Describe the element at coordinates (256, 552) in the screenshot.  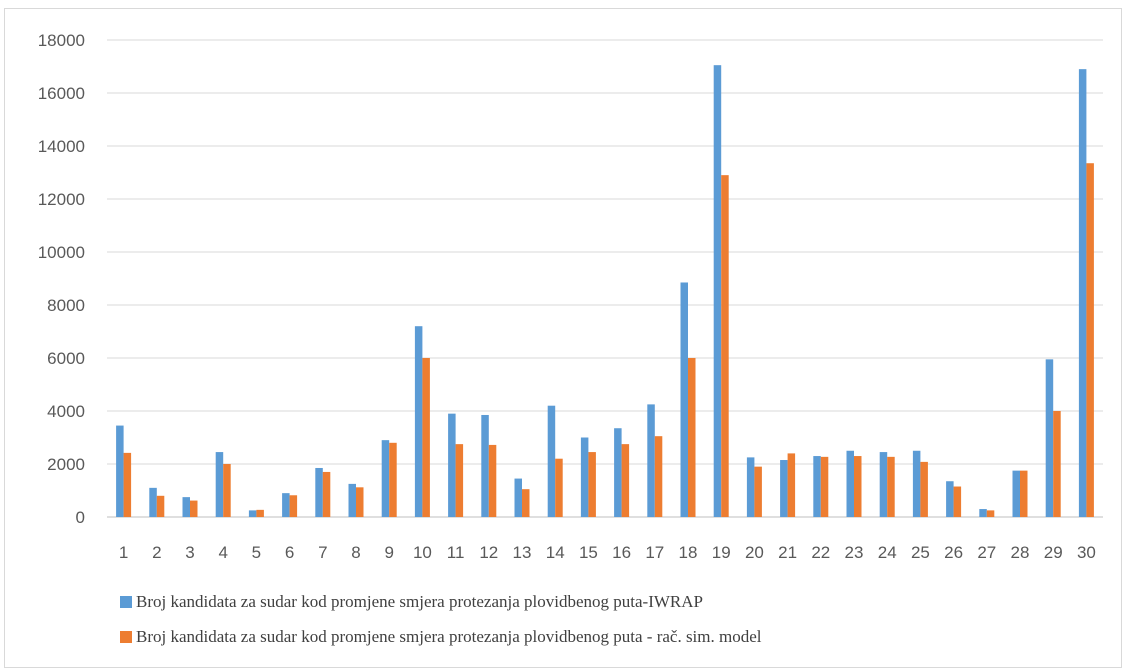
I see `x-tick-label: 5` at that location.